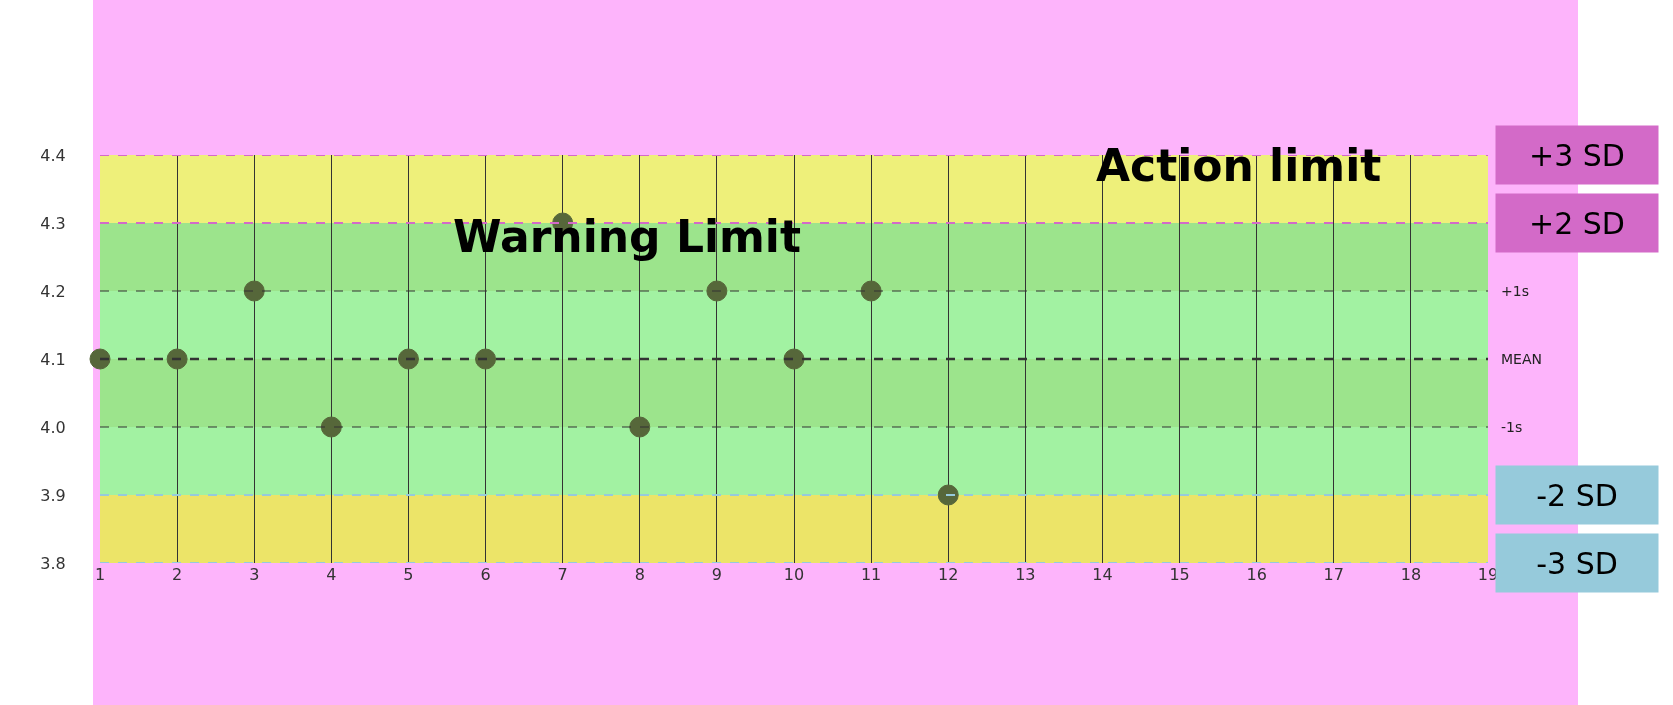 Image resolution: width=1673 pixels, height=705 pixels. What do you see at coordinates (1102, 574) in the screenshot?
I see `x-tick-label: 14` at bounding box center [1102, 574].